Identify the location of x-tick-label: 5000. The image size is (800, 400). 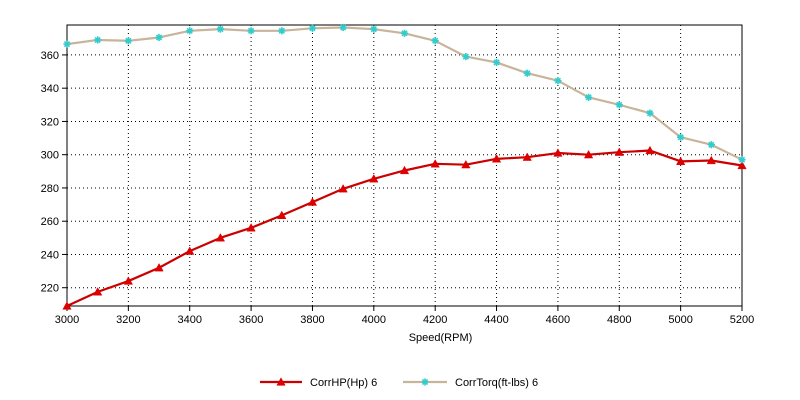
(680, 320).